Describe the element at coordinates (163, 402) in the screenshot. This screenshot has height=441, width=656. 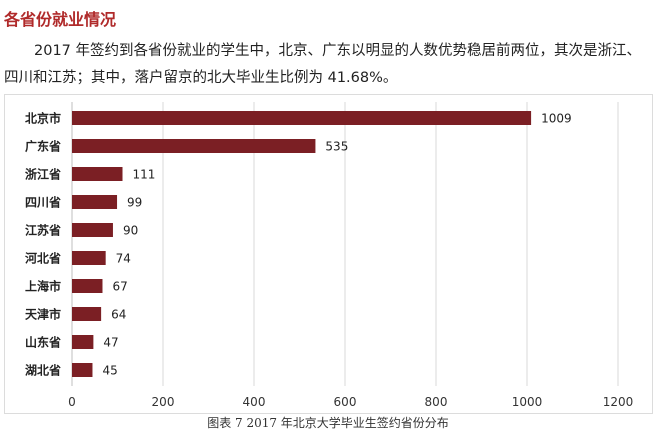
I see `x-tick-label-200: 200` at that location.